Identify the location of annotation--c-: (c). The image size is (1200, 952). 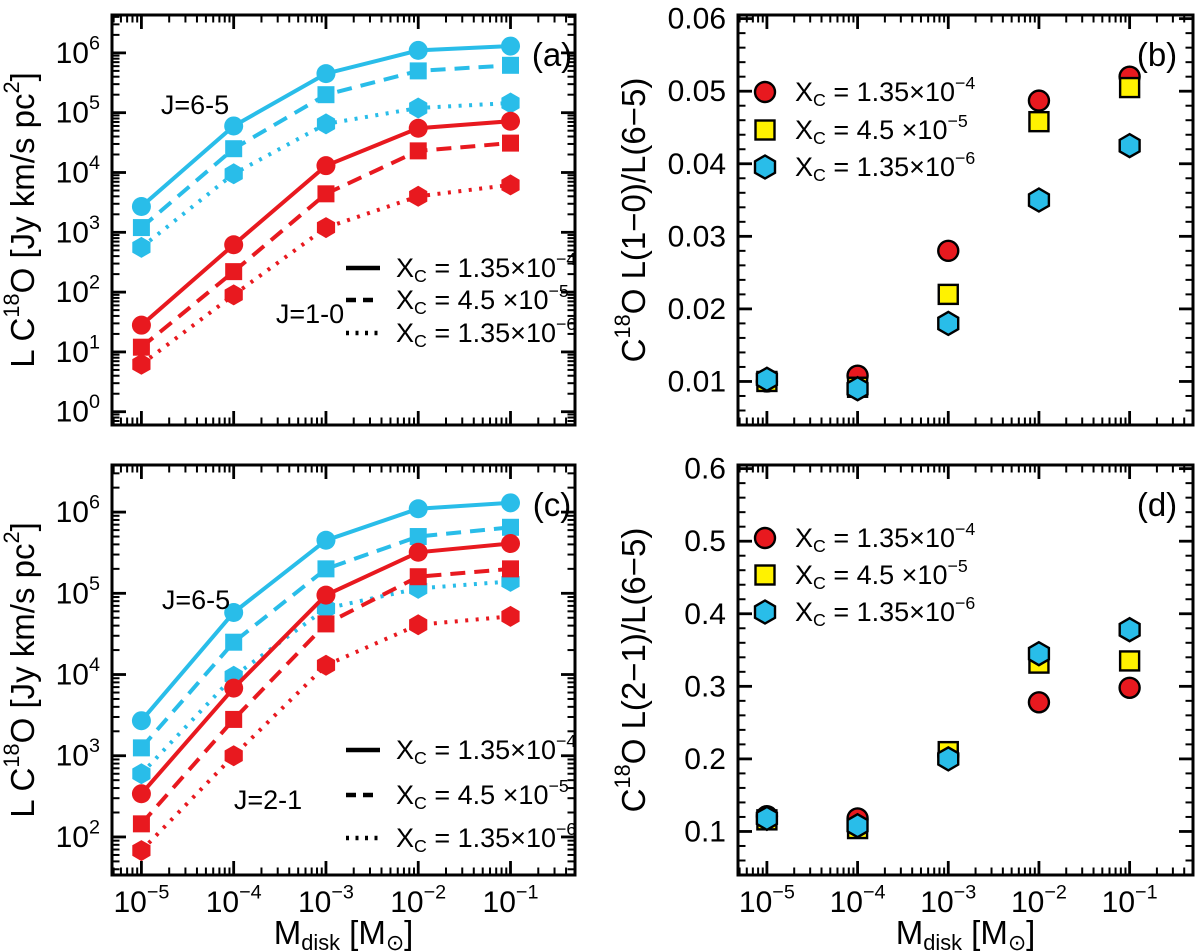
(552, 504).